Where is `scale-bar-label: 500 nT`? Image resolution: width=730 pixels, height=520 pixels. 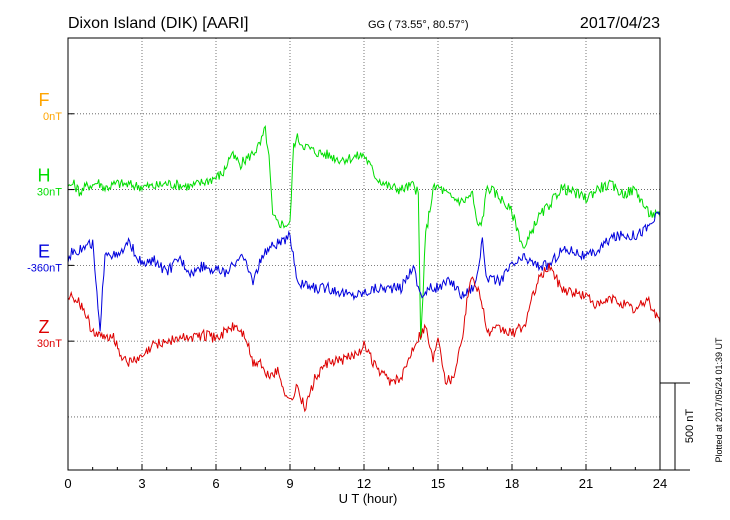
scale-bar-label: 500 nT is located at coordinates (690, 426).